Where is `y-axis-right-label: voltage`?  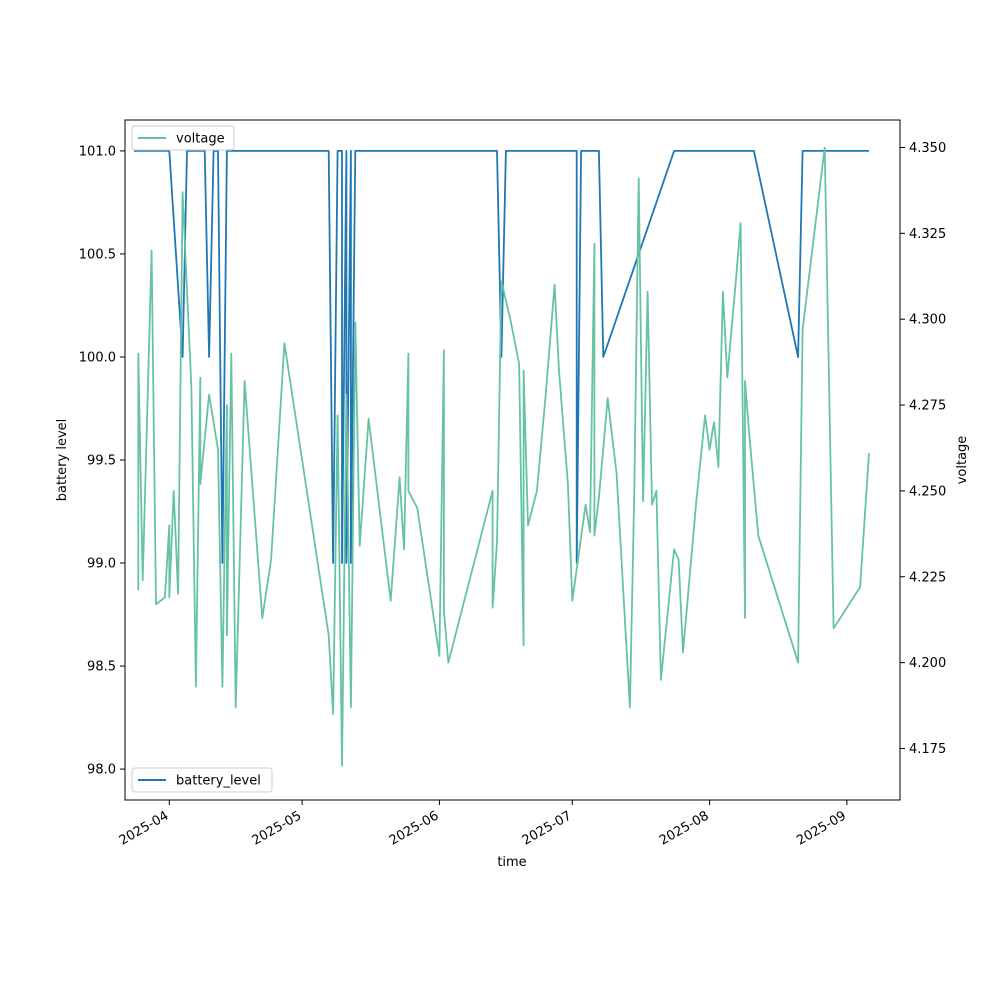 y-axis-right-label: voltage is located at coordinates (962, 460).